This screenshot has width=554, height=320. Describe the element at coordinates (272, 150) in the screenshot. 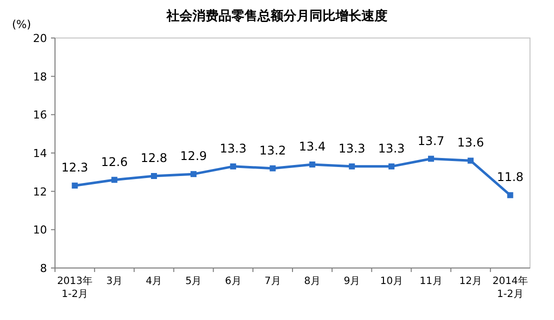

I see `data-label: 13.2` at that location.